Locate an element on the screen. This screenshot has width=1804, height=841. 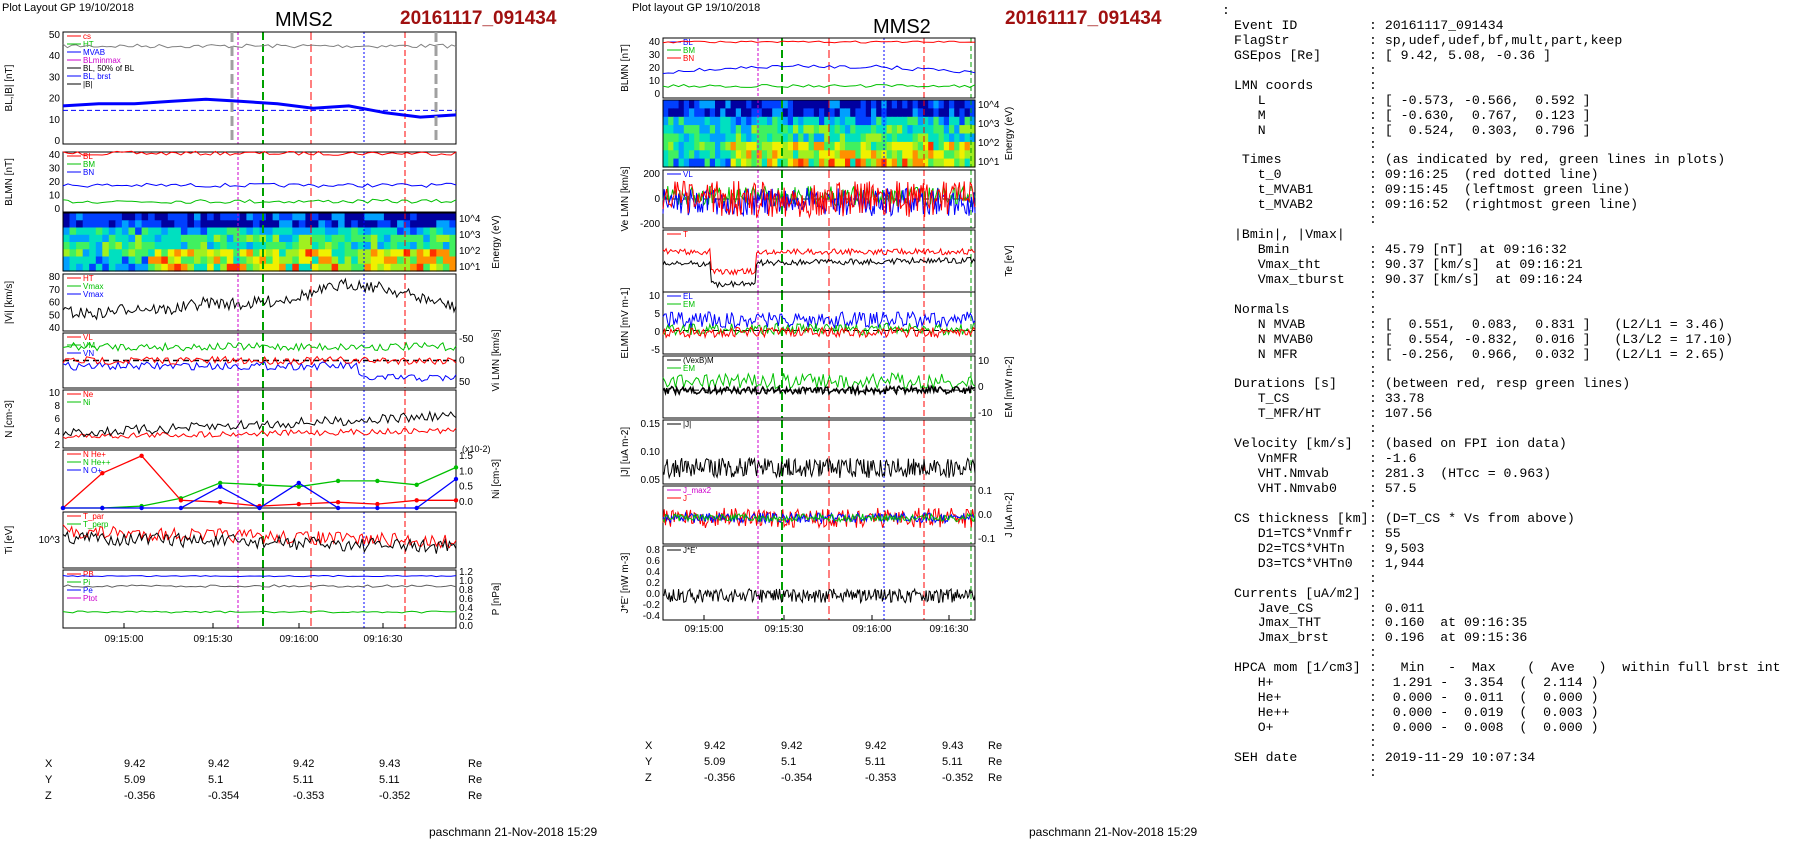
left-panel-8-legend-1: Pi is located at coordinates (86, 582).